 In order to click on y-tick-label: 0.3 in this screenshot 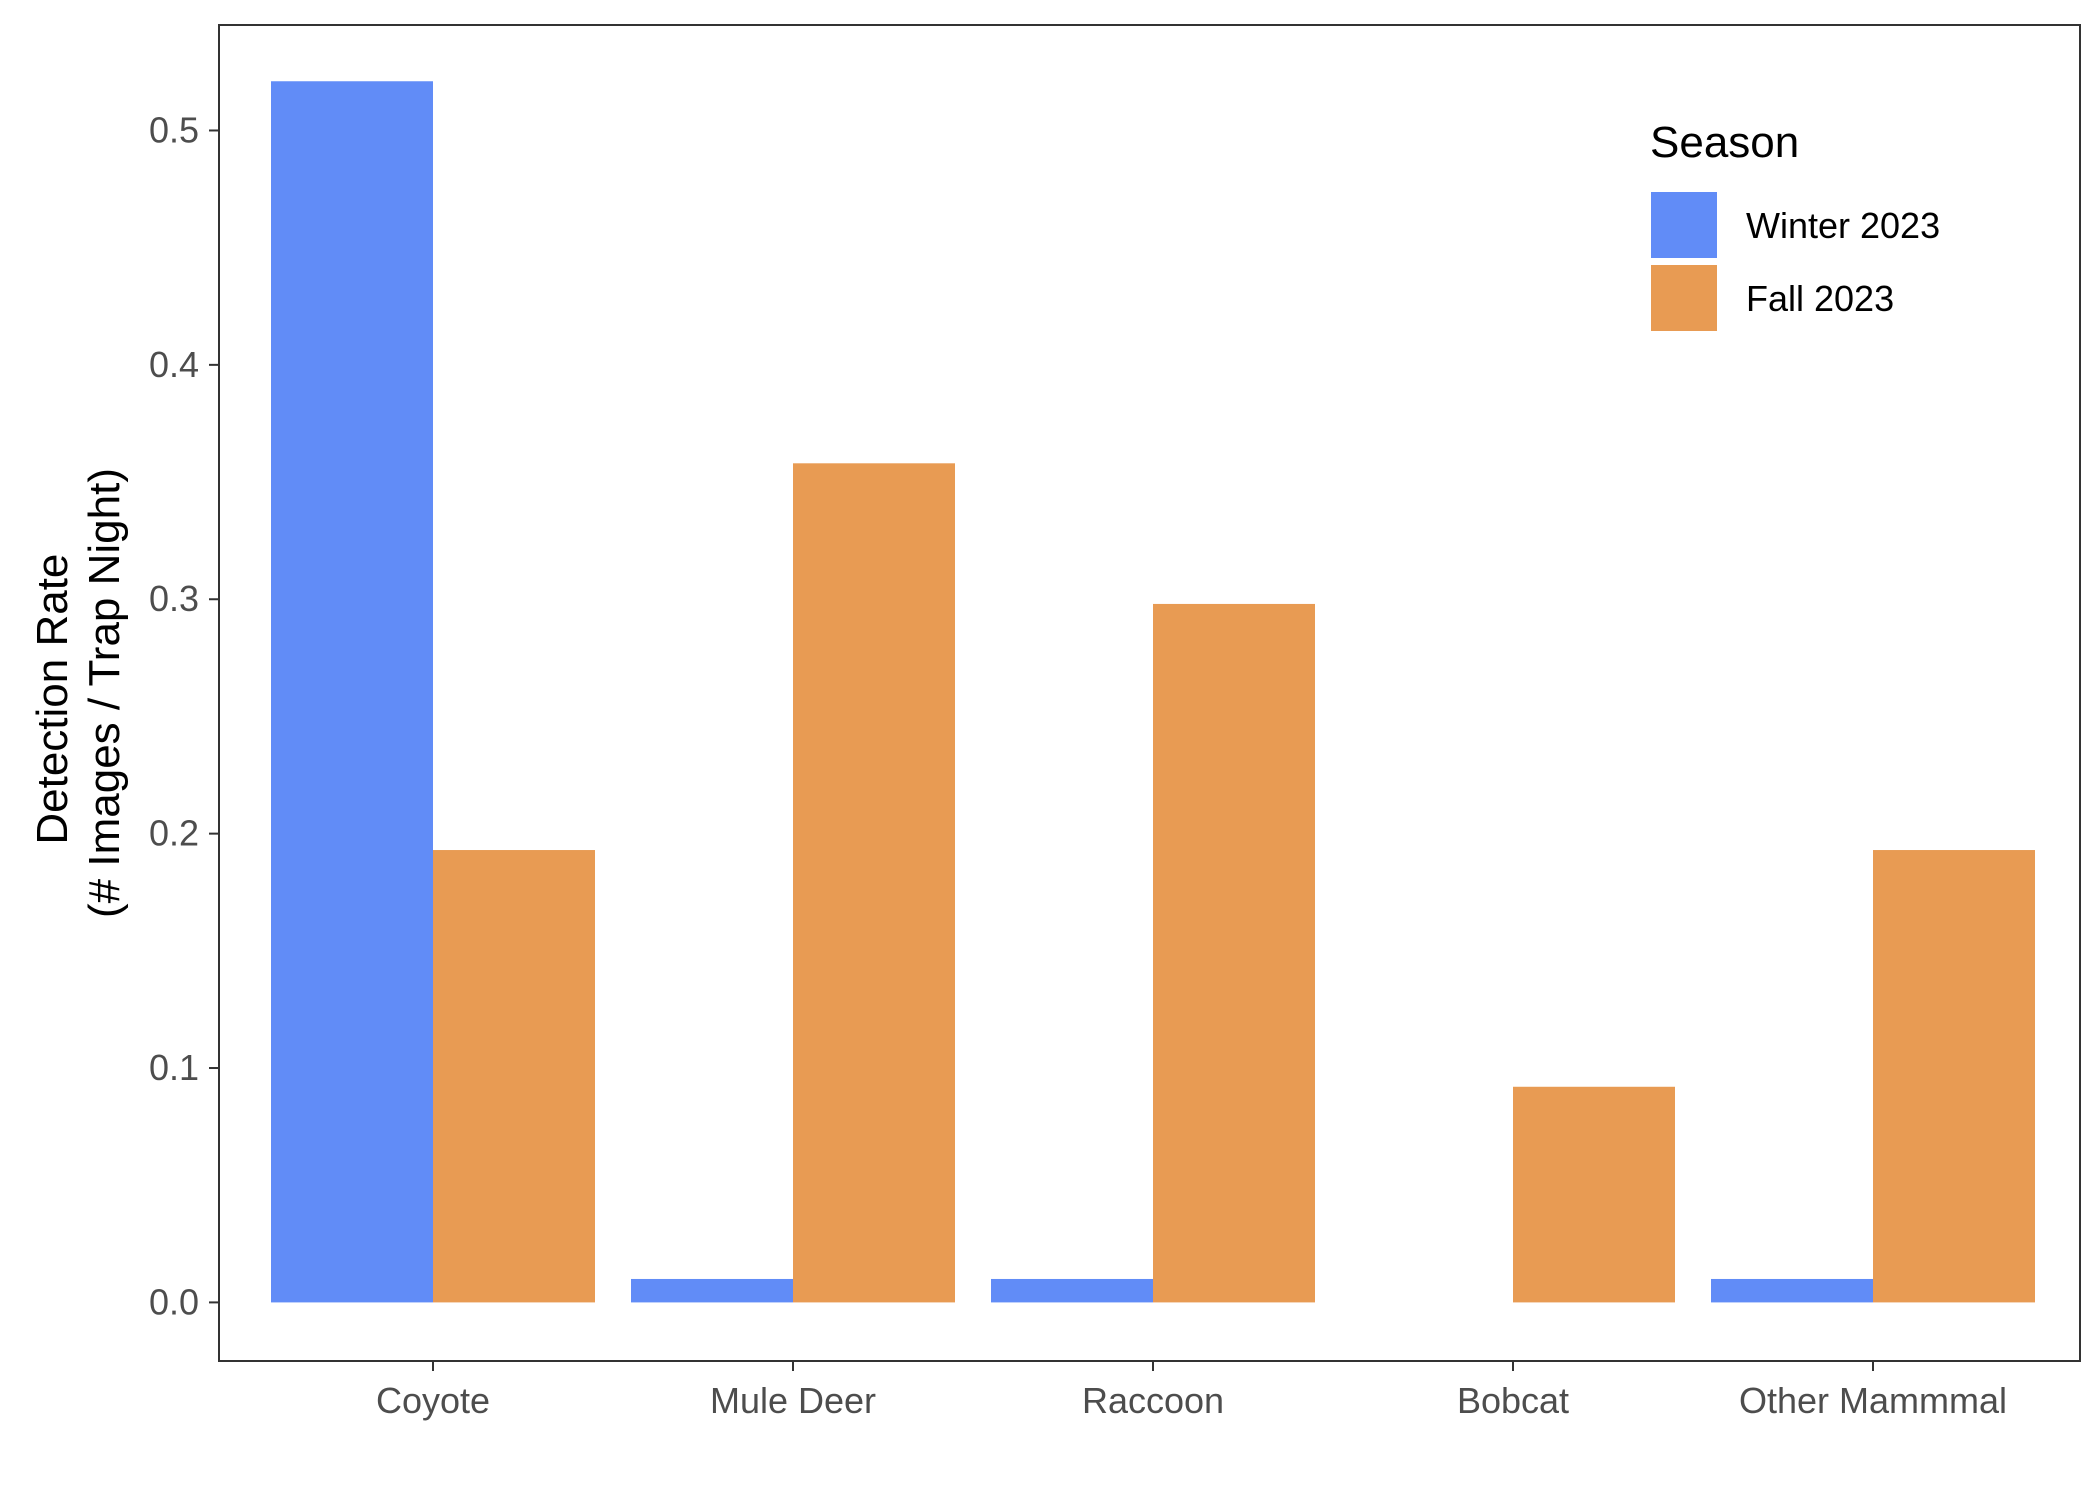, I will do `click(174, 598)`.